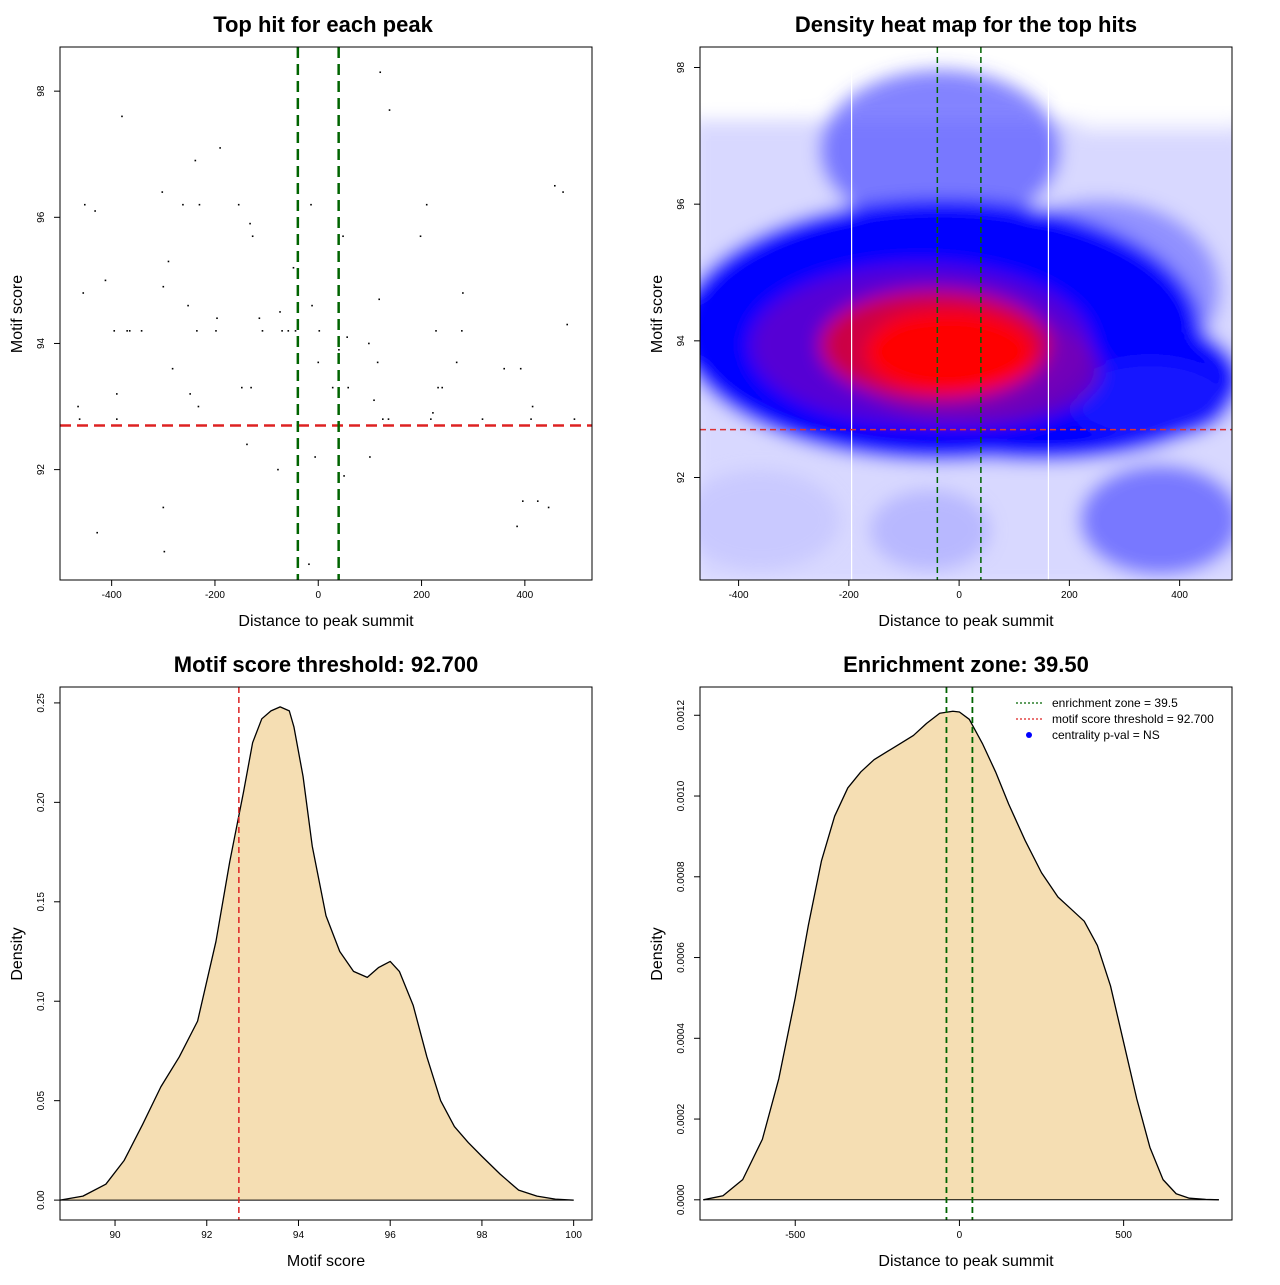 The height and width of the screenshot is (1285, 1280). I want to click on scatter-ytick-label: 94, so click(41, 343).